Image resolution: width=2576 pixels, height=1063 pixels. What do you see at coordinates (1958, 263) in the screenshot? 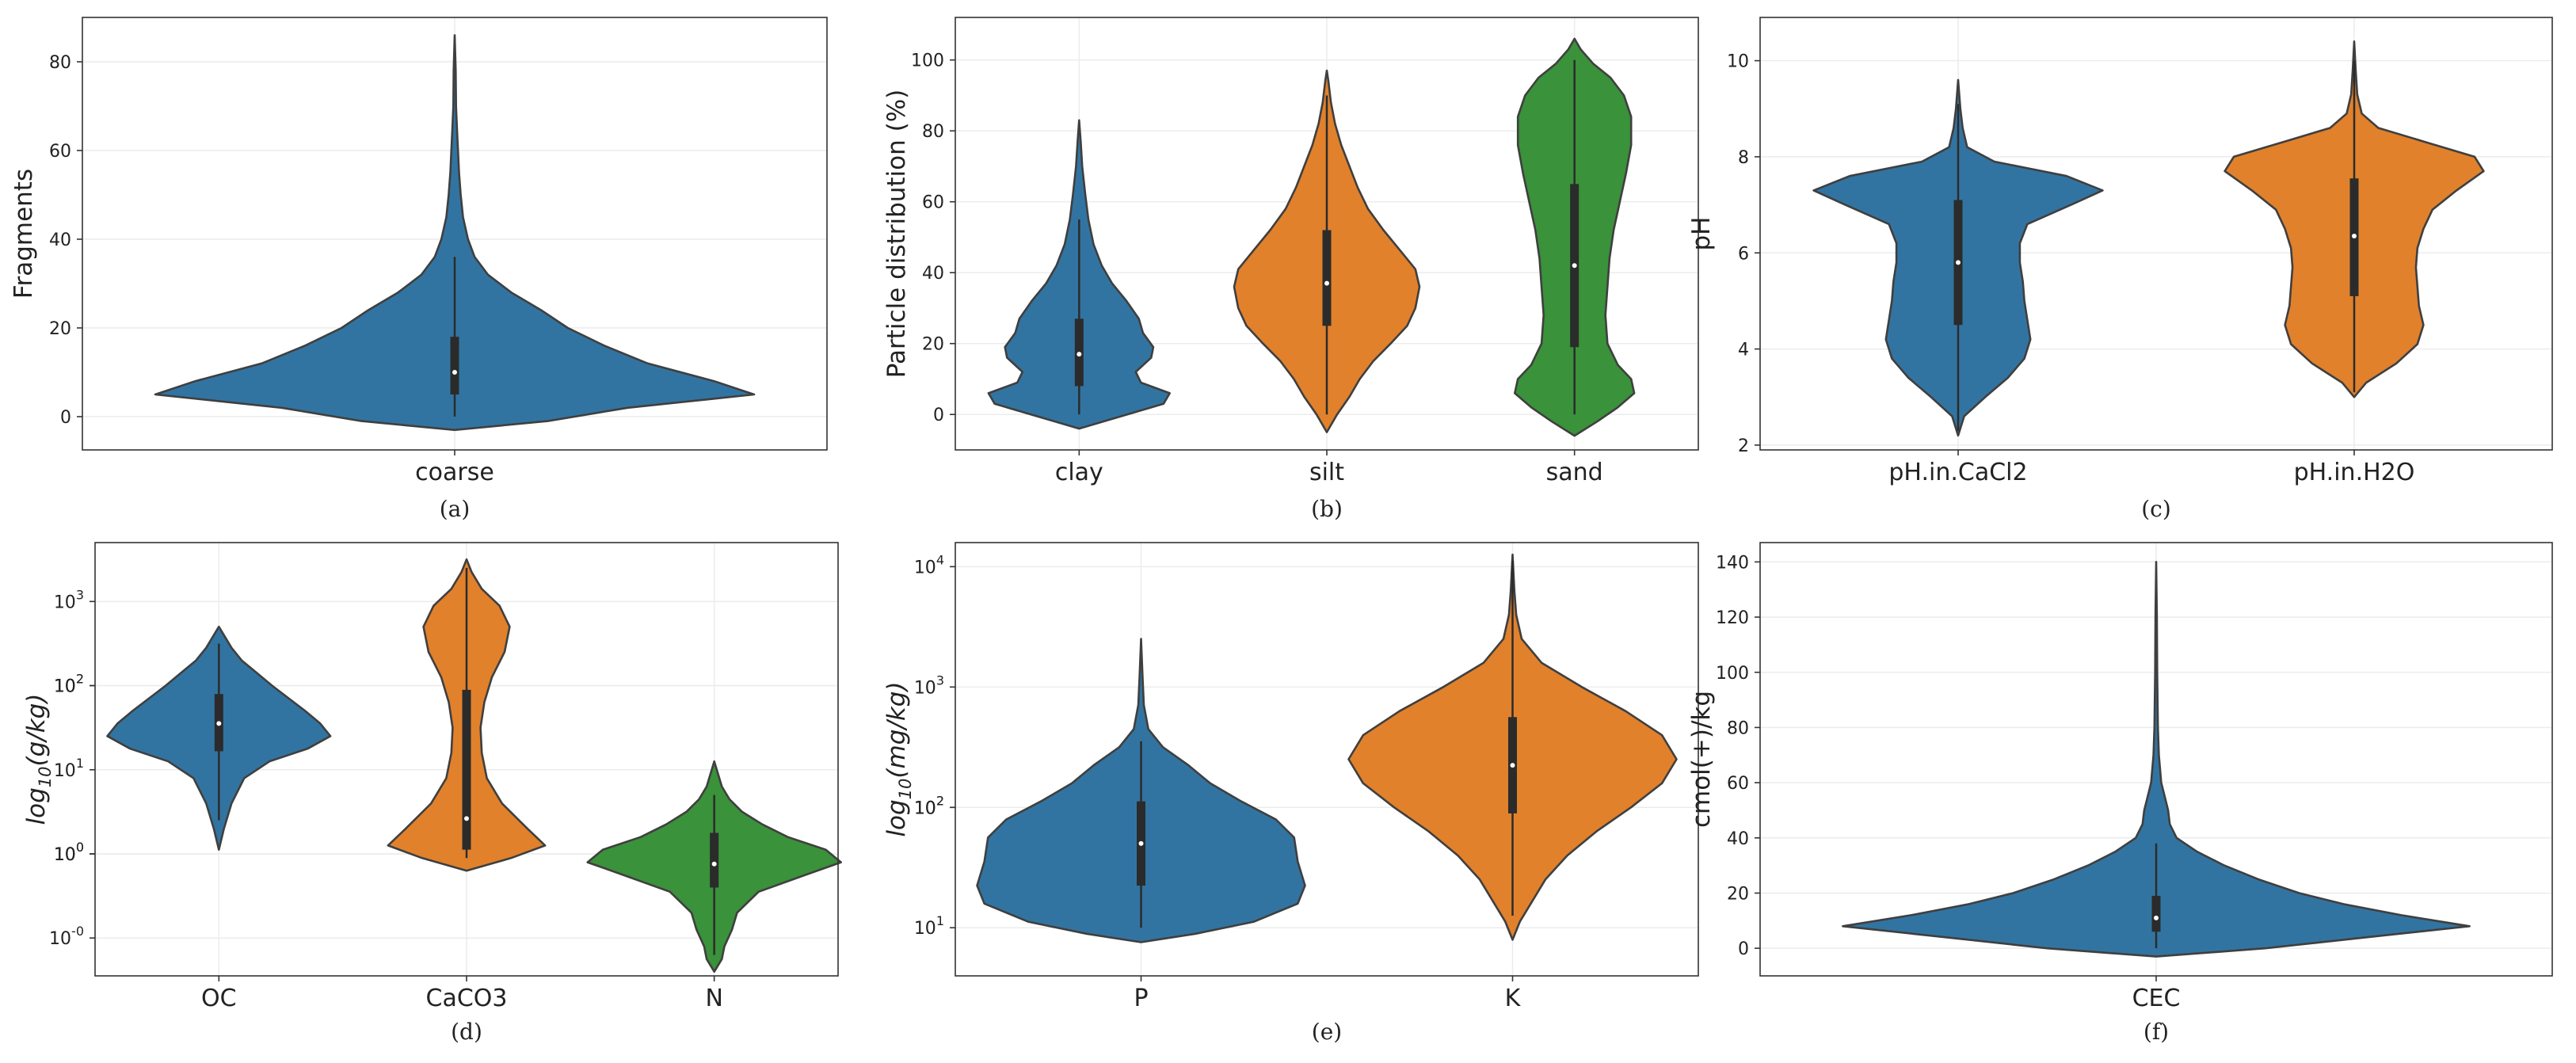
I see `median-marker-pH.in.CaCl2` at bounding box center [1958, 263].